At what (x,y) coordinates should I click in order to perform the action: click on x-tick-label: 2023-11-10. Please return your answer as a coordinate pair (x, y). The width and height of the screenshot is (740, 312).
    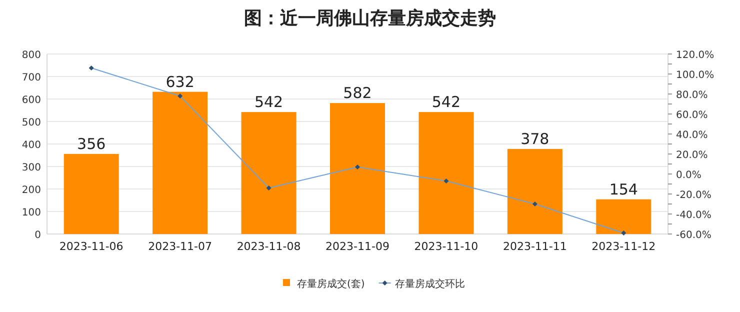
    Looking at the image, I should click on (446, 246).